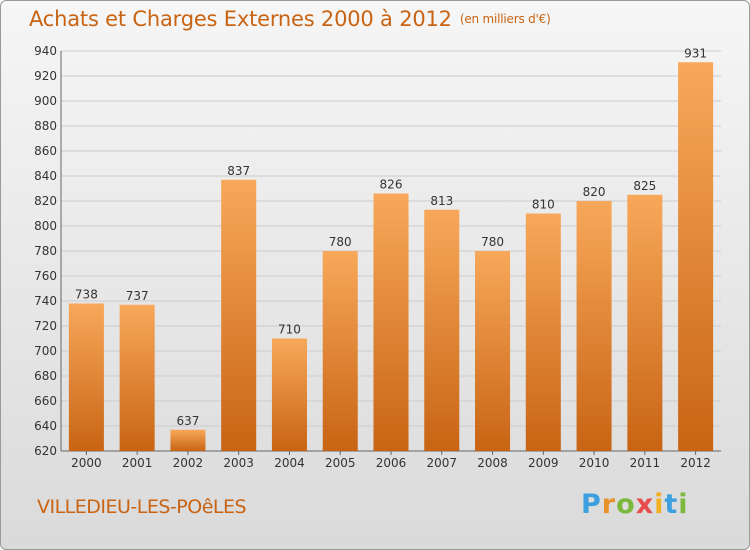 This screenshot has height=550, width=750. Describe the element at coordinates (391, 185) in the screenshot. I see `data-label: 826` at that location.